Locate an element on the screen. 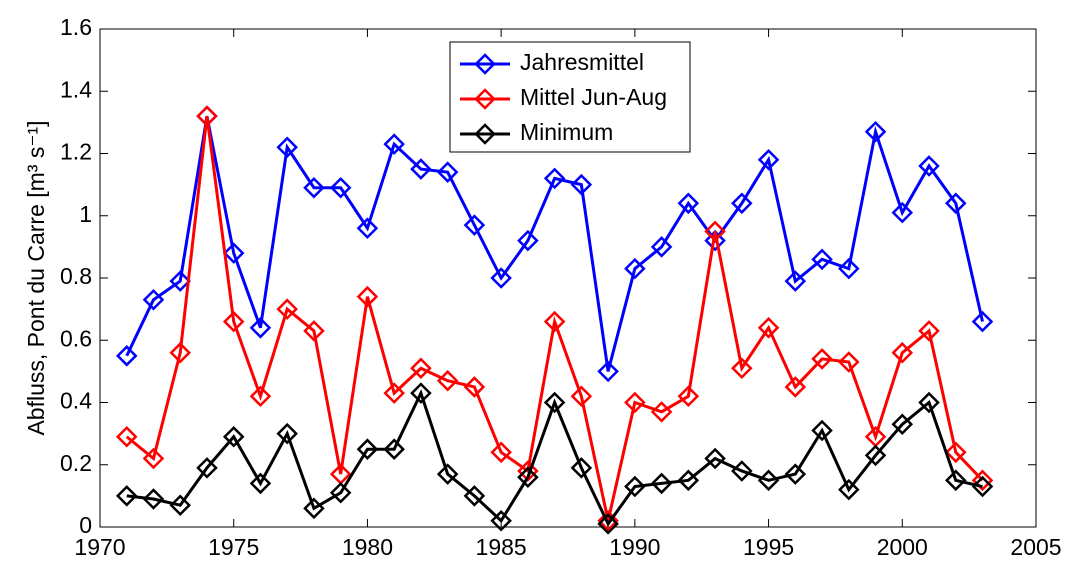 The image size is (1079, 565). y-tick-label: 0.8 is located at coordinates (76, 276).